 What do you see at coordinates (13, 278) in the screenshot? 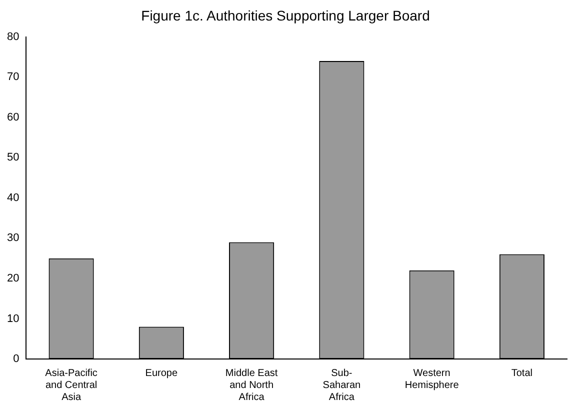
I see `y-tick-label: 20` at bounding box center [13, 278].